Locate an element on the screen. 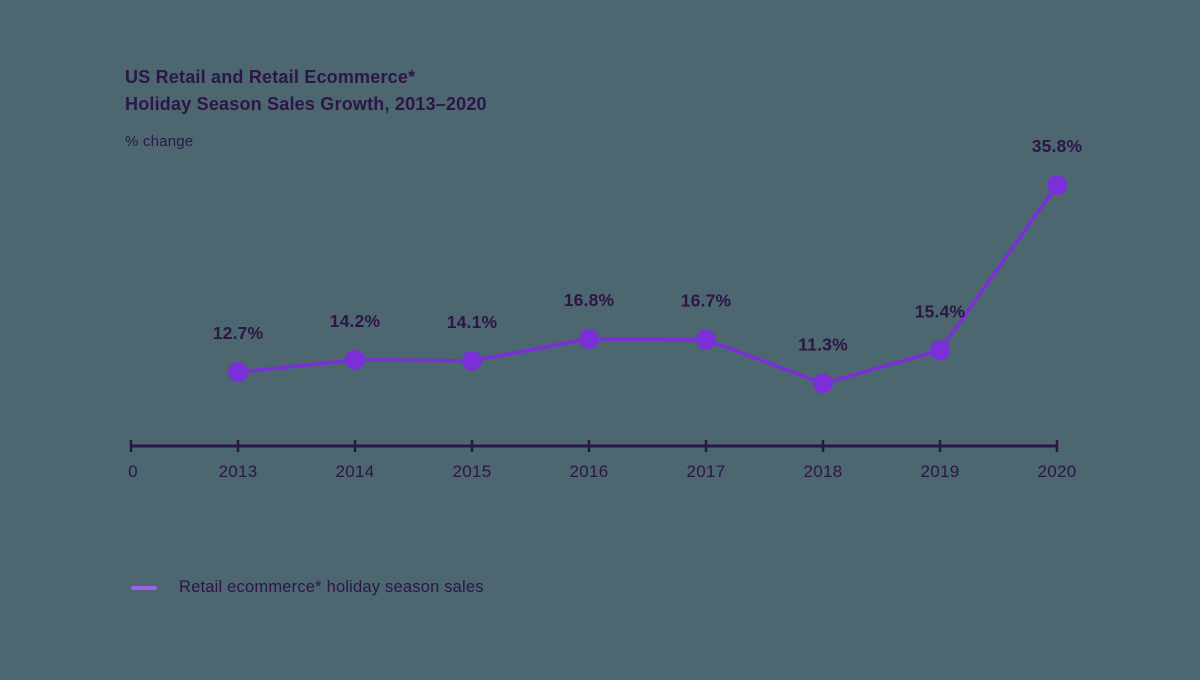  data-point-label-2016: 16.8% is located at coordinates (589, 300).